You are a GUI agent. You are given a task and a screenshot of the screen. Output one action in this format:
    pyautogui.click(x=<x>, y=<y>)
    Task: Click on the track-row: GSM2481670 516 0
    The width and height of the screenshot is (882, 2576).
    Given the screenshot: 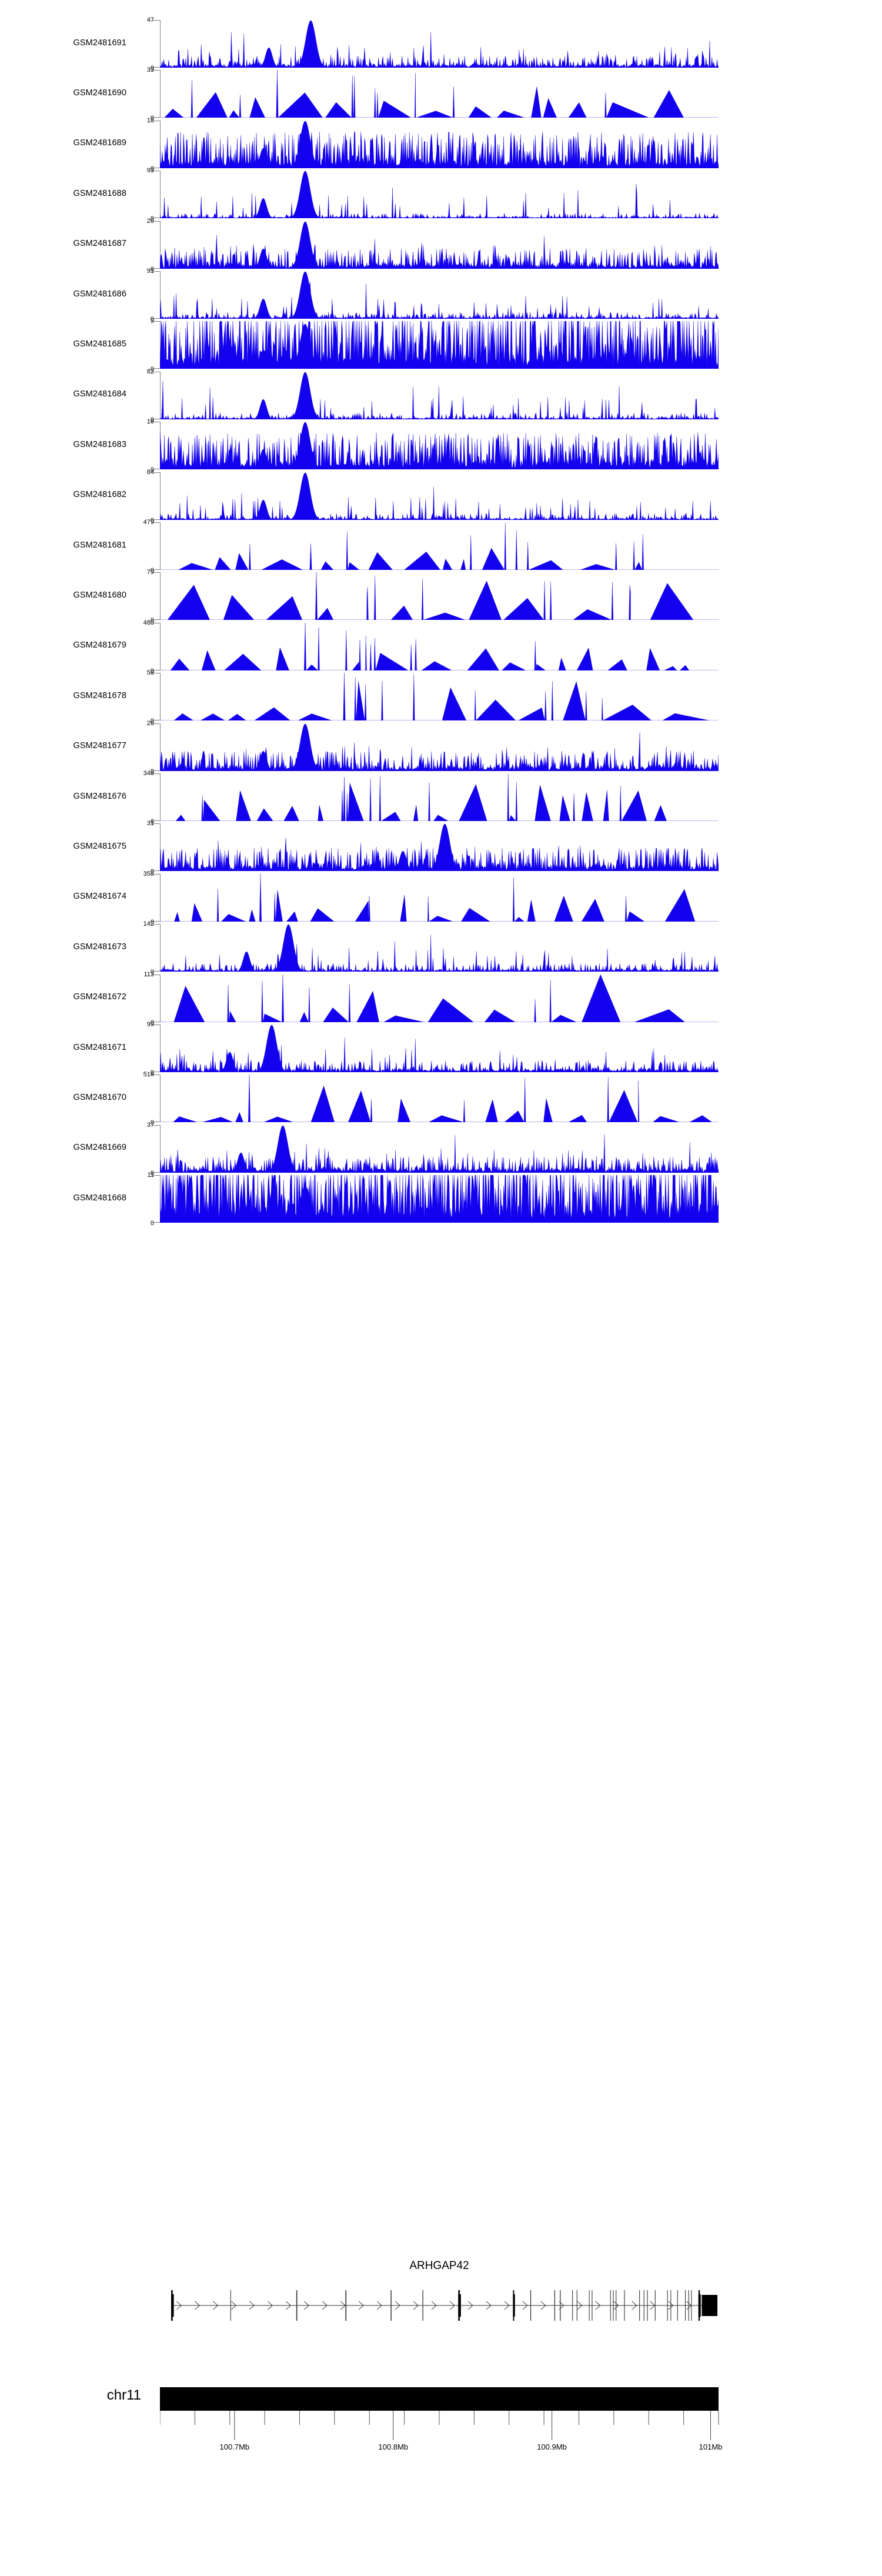 What is the action you would take?
    pyautogui.click(x=441, y=1099)
    